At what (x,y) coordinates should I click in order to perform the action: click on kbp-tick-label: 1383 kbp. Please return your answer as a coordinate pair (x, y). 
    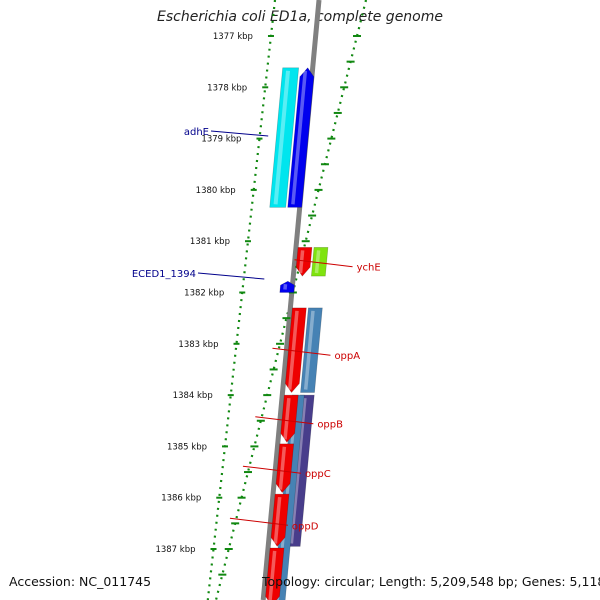
    Looking at the image, I should click on (198, 345).